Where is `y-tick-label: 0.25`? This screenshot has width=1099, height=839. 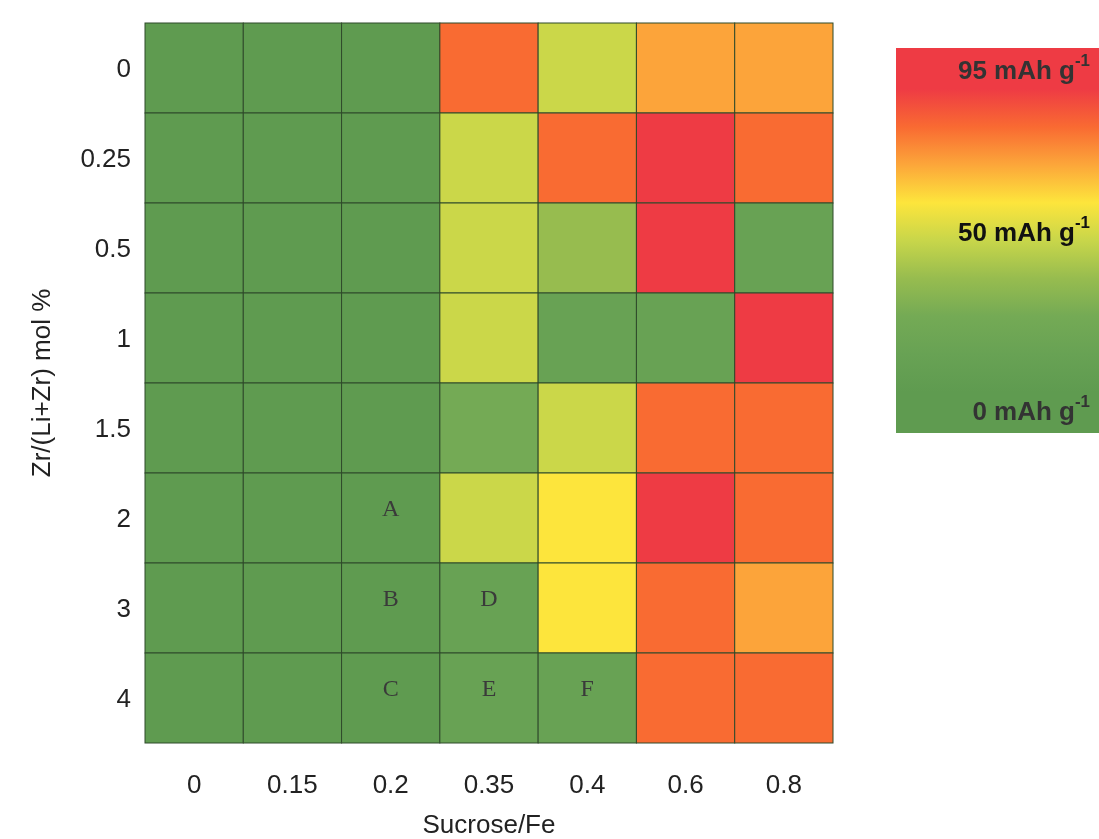 y-tick-label: 0.25 is located at coordinates (105, 158).